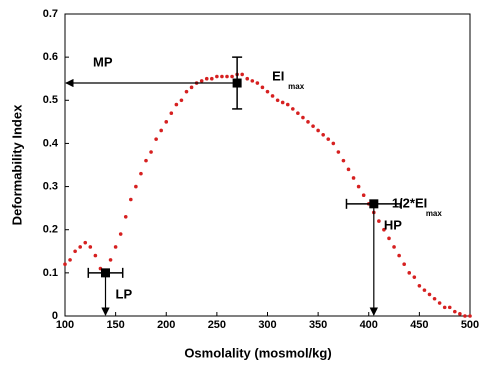  What do you see at coordinates (278, 75) in the screenshot?
I see `annotation: EI` at bounding box center [278, 75].